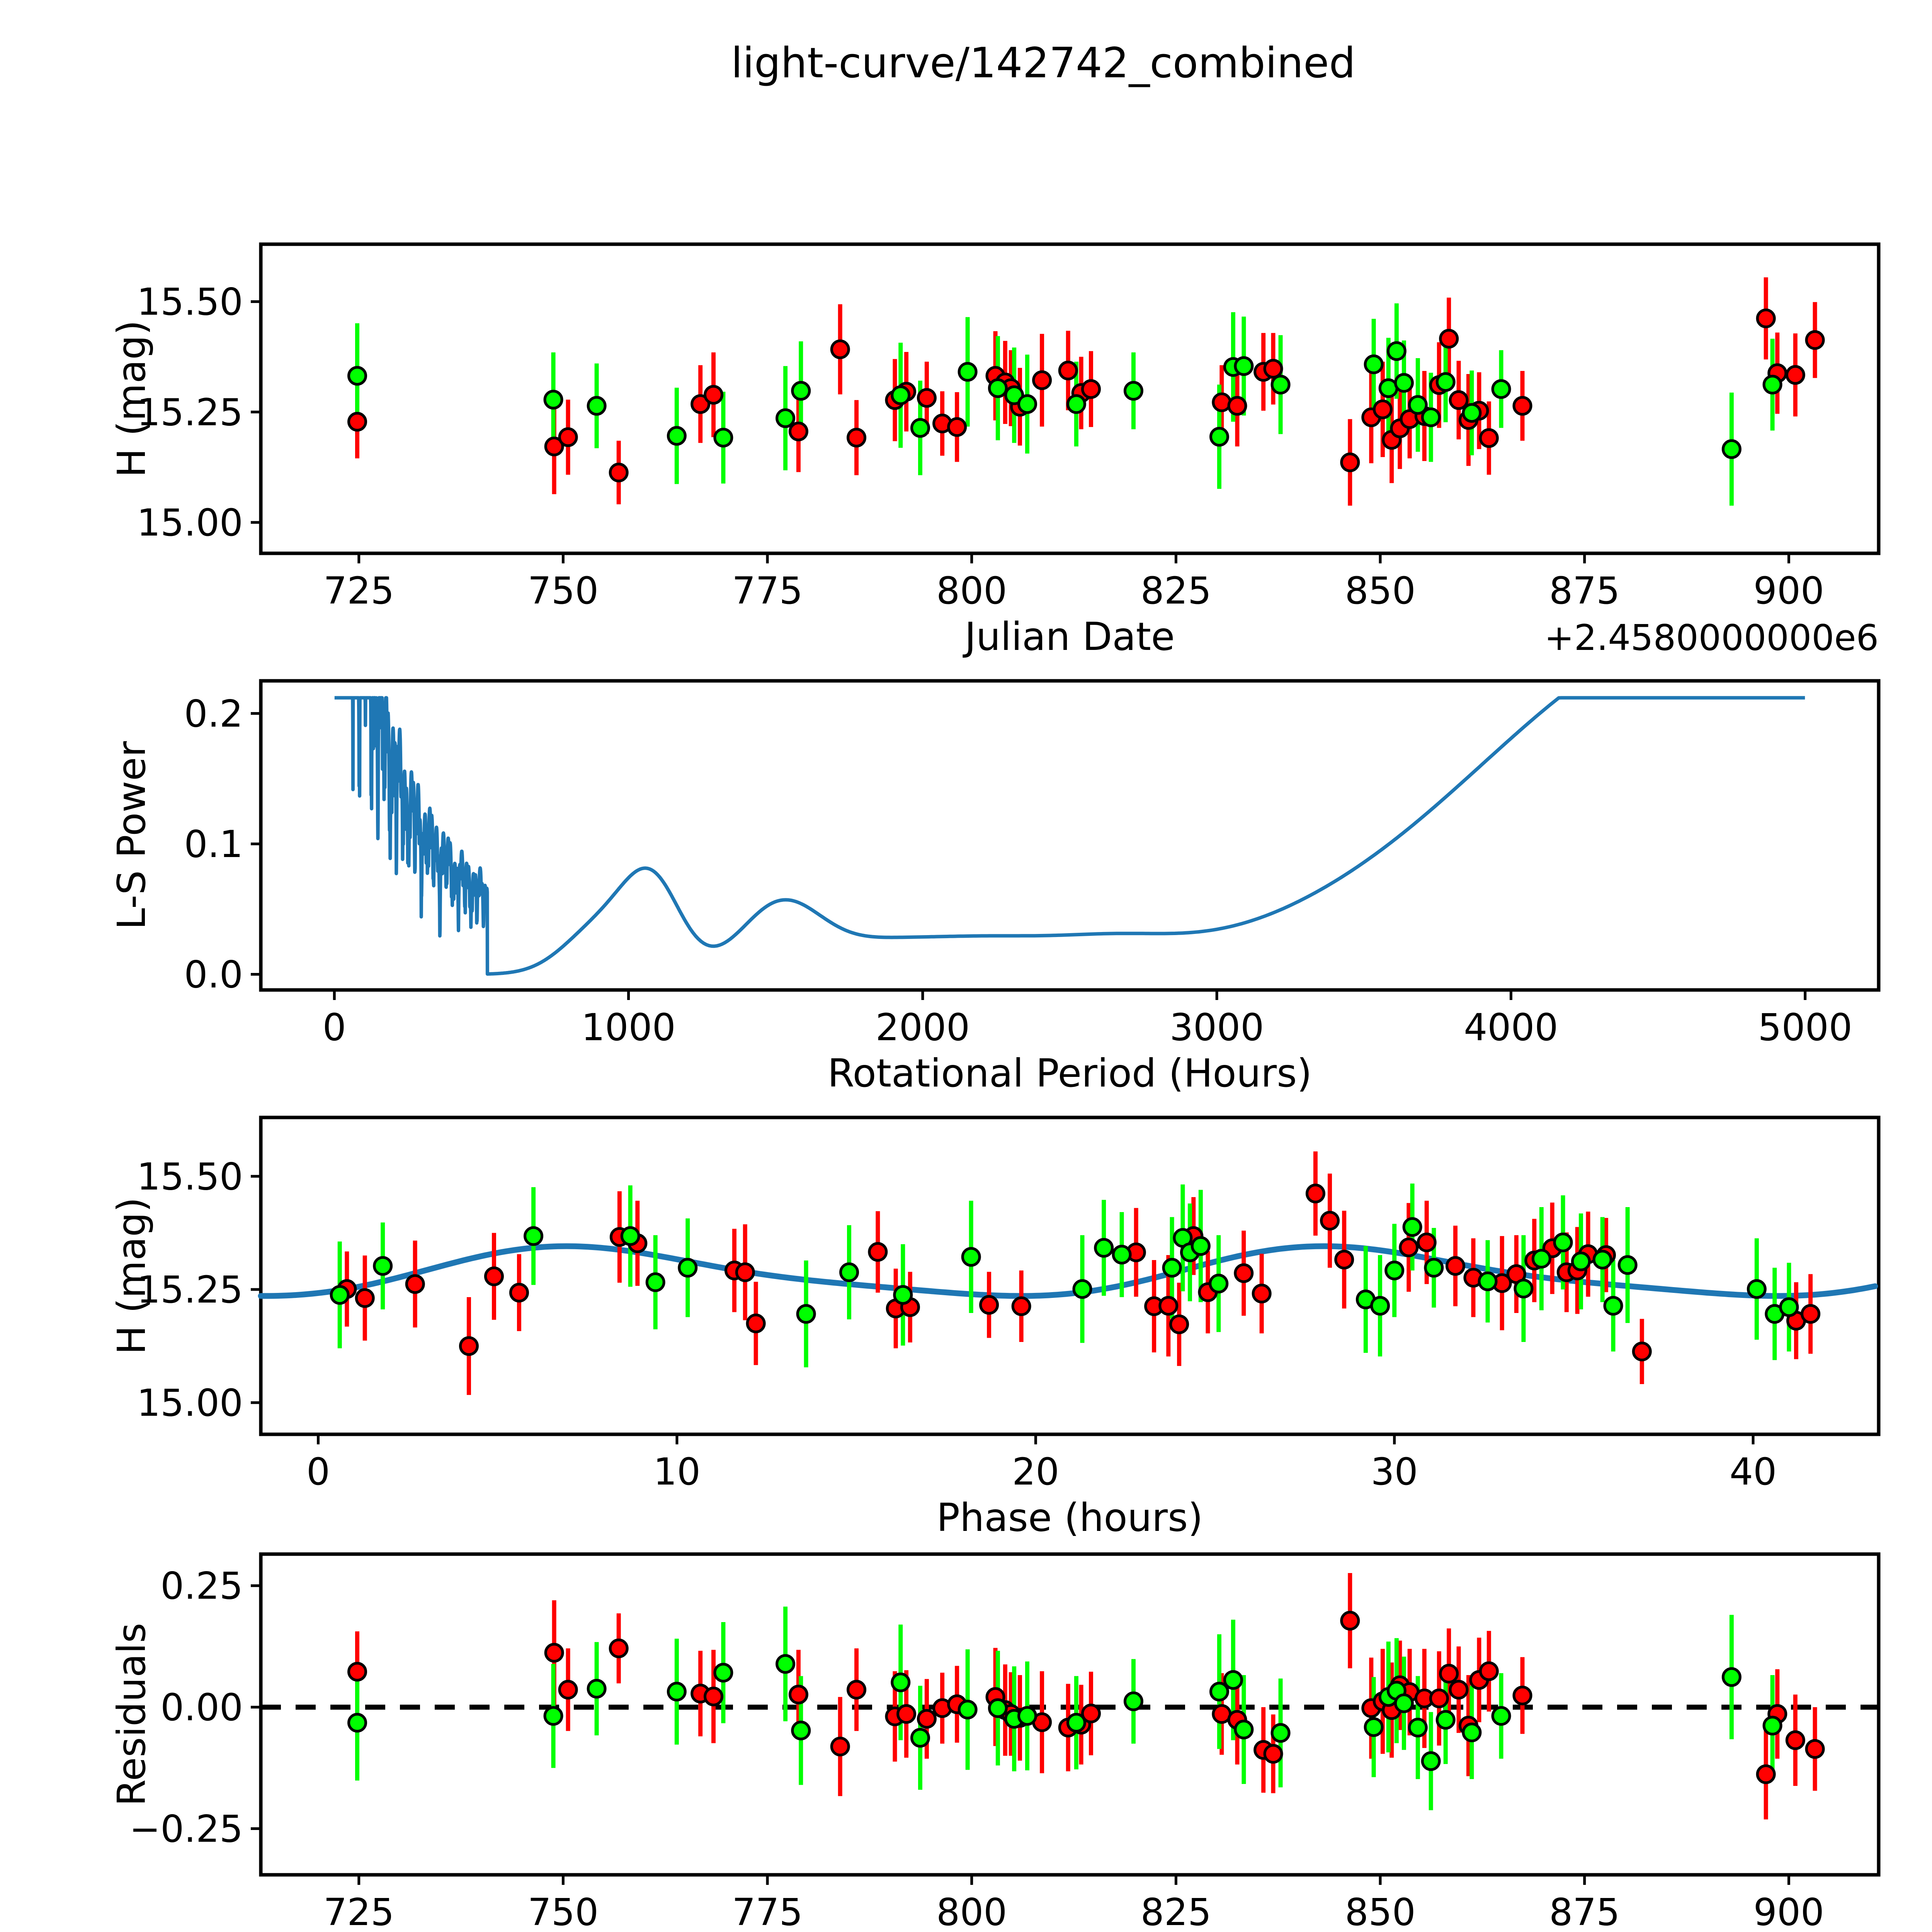 The height and width of the screenshot is (1932, 1932). I want to click on markers-red, so click(1079, 1273).